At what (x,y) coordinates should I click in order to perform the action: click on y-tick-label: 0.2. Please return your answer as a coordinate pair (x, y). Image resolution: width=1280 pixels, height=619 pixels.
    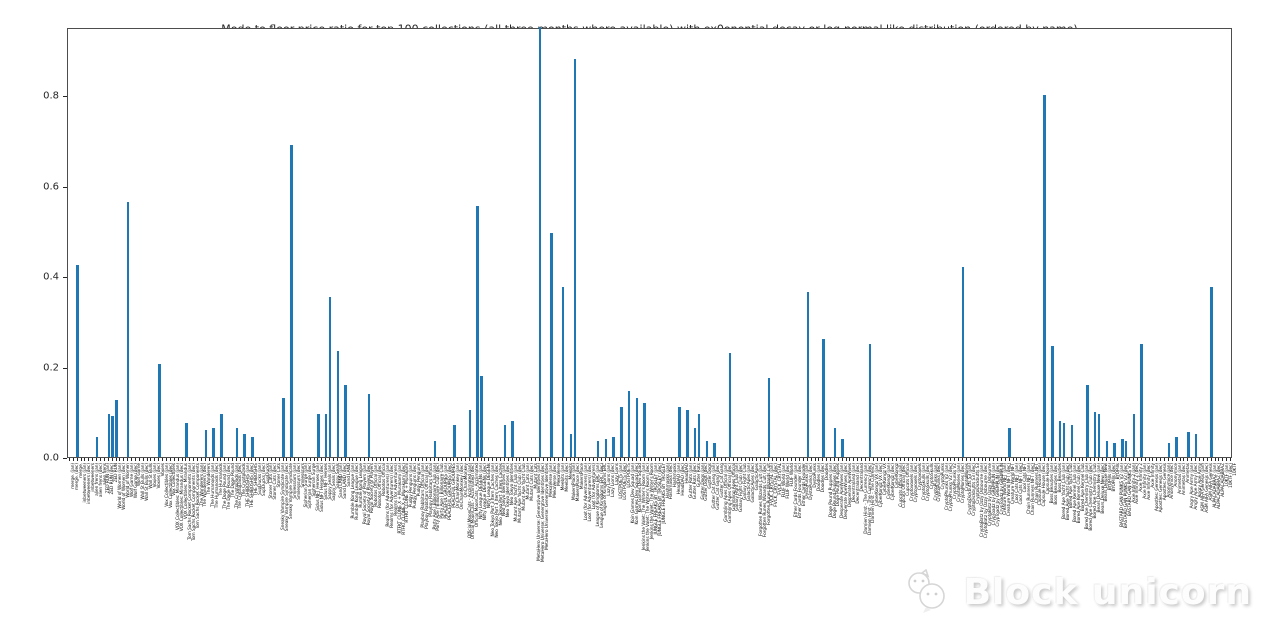
    Looking at the image, I should click on (51, 368).